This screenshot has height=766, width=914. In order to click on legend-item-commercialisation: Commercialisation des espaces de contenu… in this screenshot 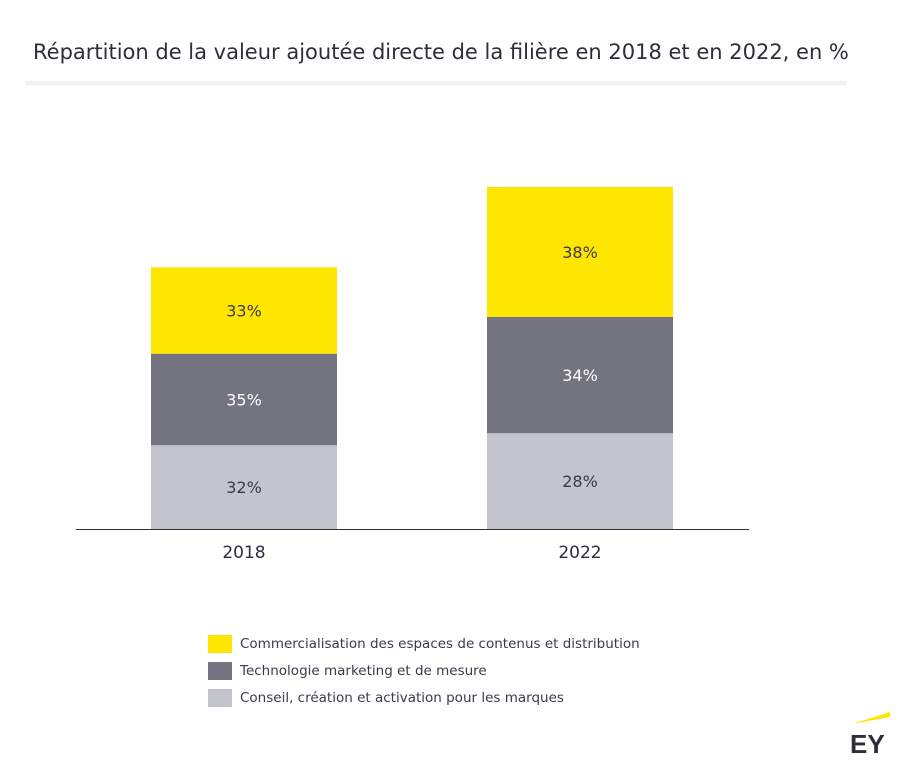, I will do `click(424, 643)`.